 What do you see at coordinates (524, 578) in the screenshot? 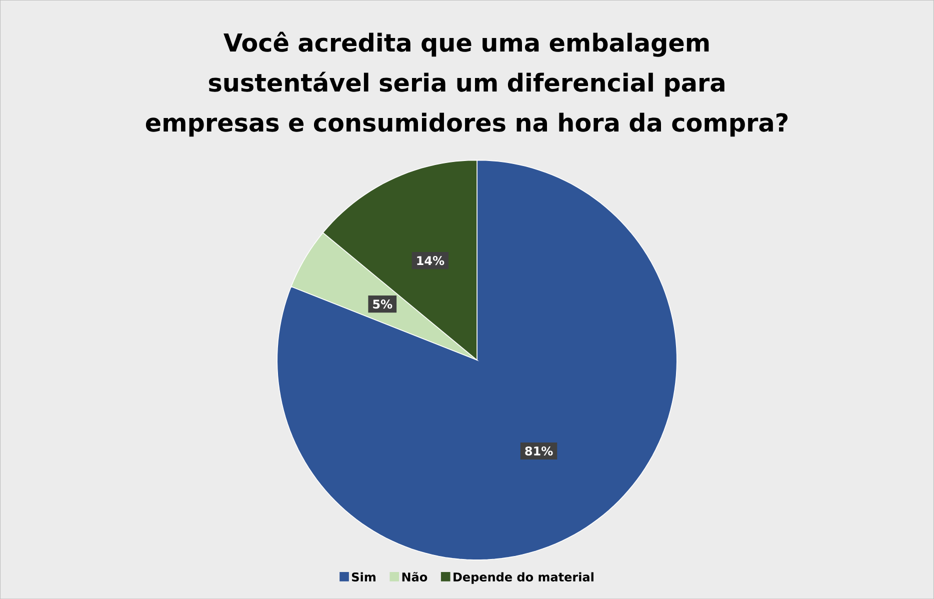
I see `legend-label: Depende do material` at bounding box center [524, 578].